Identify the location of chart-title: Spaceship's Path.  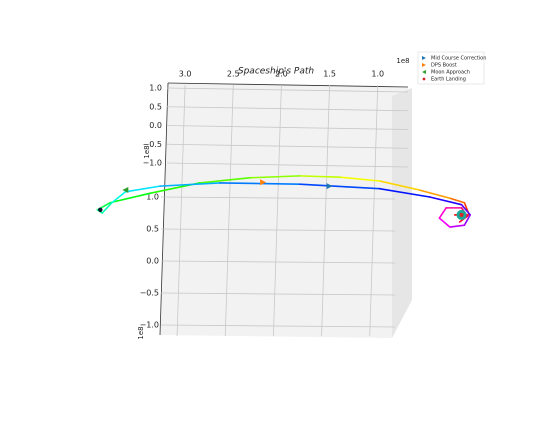
(276, 72).